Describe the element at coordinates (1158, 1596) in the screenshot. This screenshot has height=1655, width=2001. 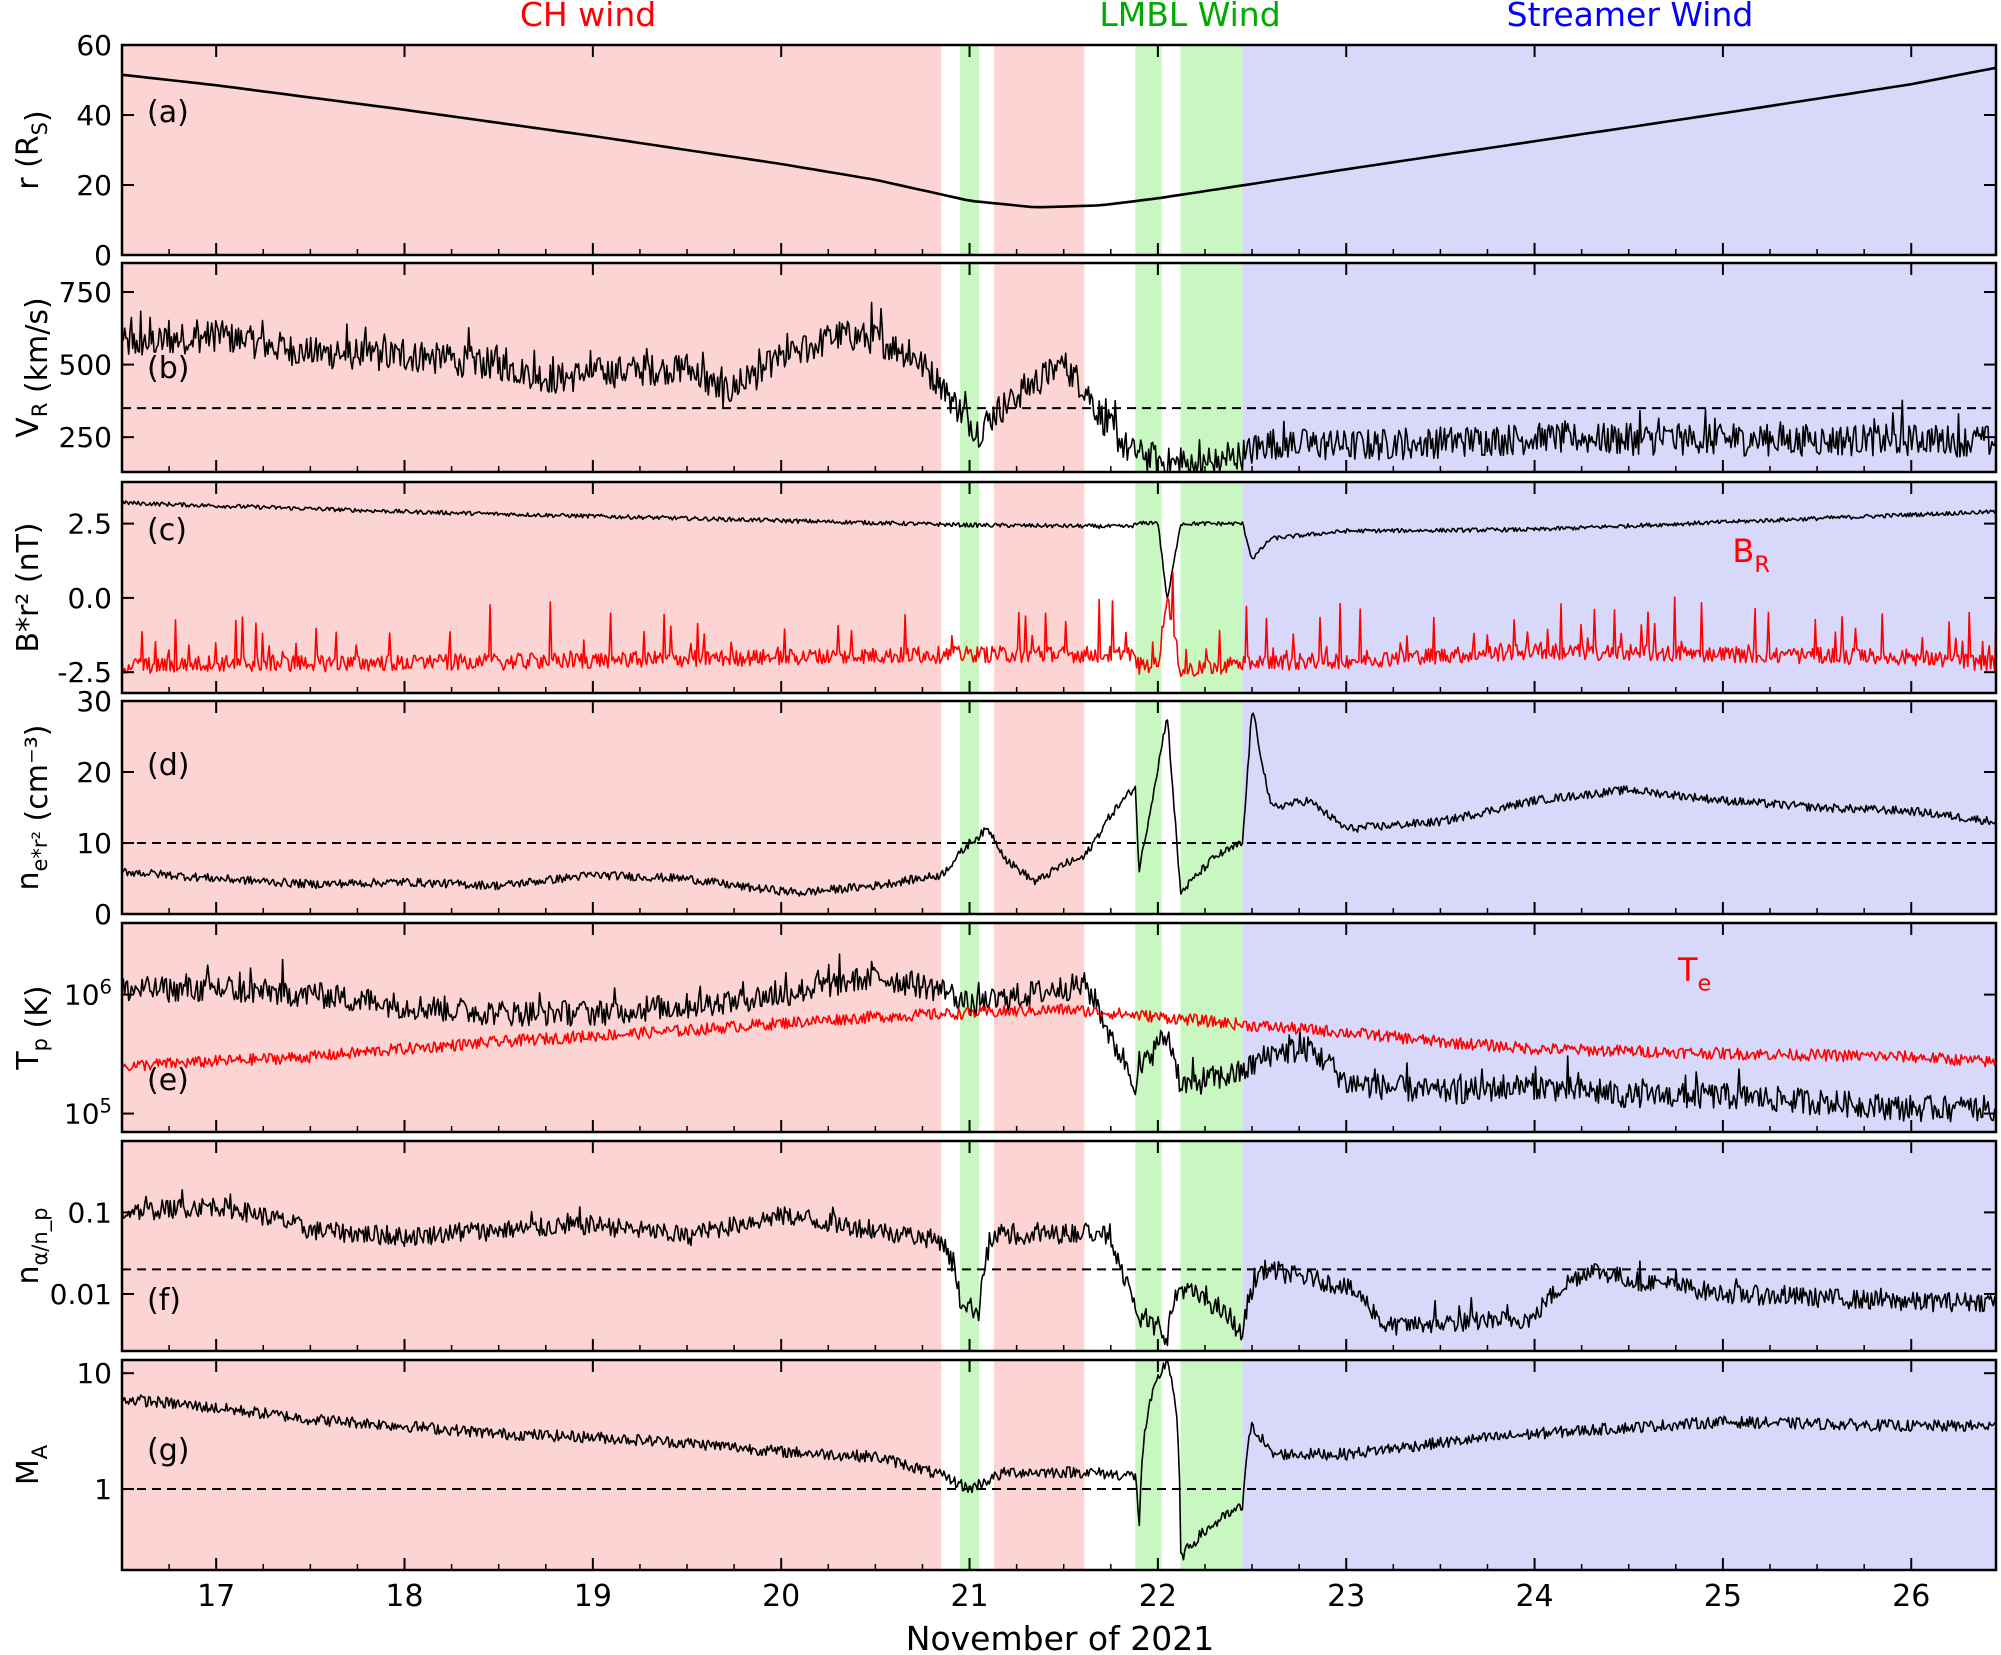
I see `x-tick-label: 22` at that location.